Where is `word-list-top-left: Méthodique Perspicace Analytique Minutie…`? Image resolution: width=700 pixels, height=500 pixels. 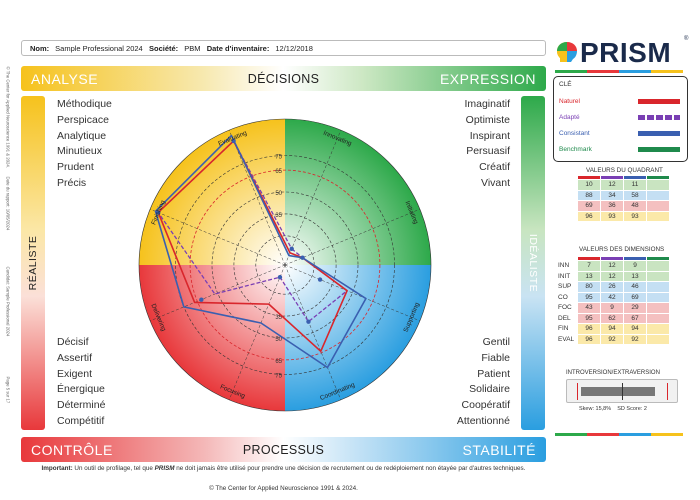
word-list-top-left: Méthodique Perspicace Analytique Minutie… is located at coordinates (84, 144).